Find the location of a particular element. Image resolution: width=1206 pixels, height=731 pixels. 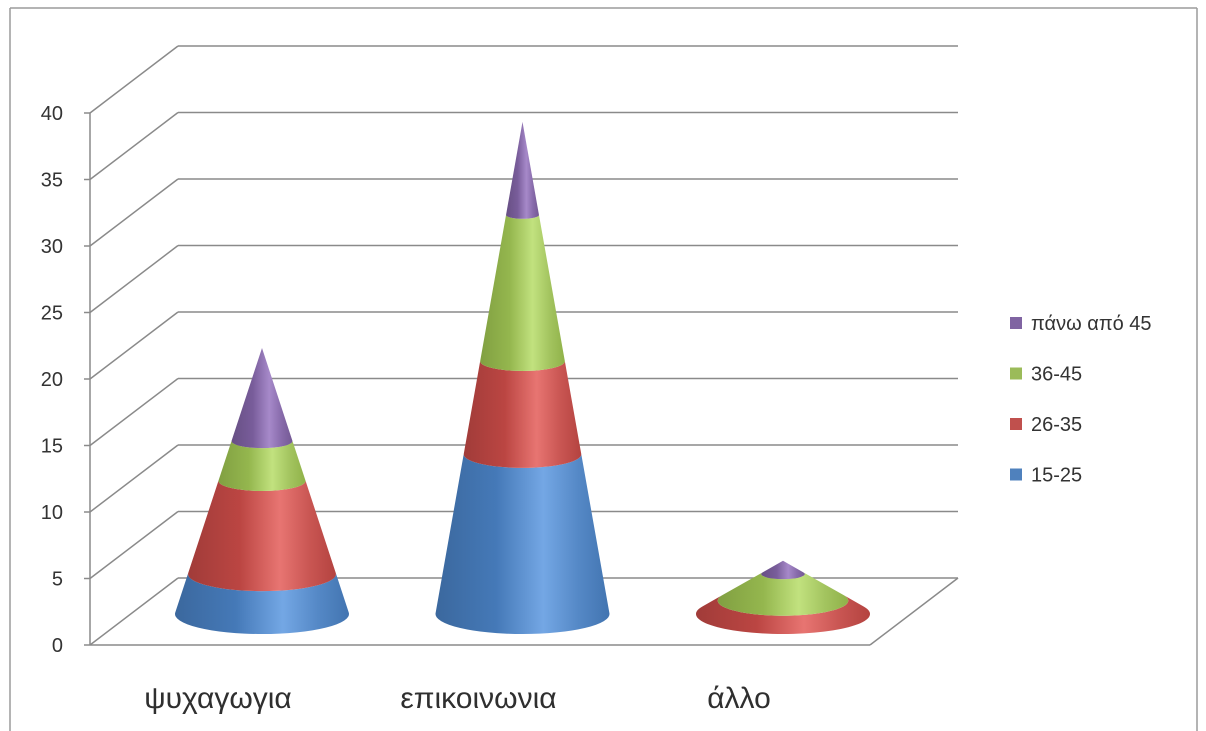

legend-label-1: 26-35 is located at coordinates (1056, 425).